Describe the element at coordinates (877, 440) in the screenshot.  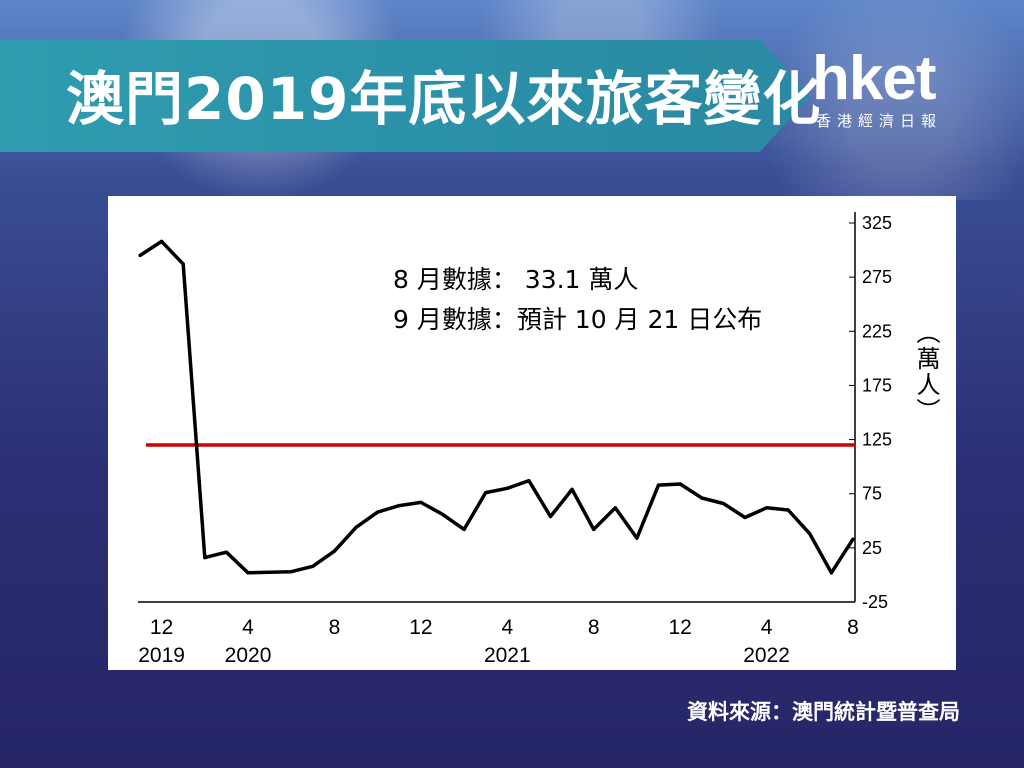
I see `y-tick-label: 125` at that location.